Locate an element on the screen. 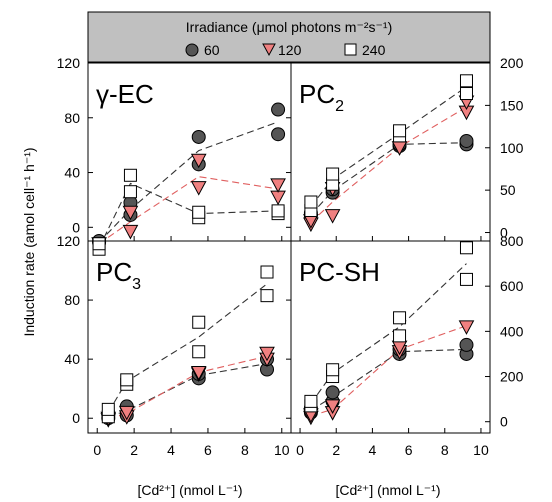  y-tick-label: 150 is located at coordinates (512, 105).